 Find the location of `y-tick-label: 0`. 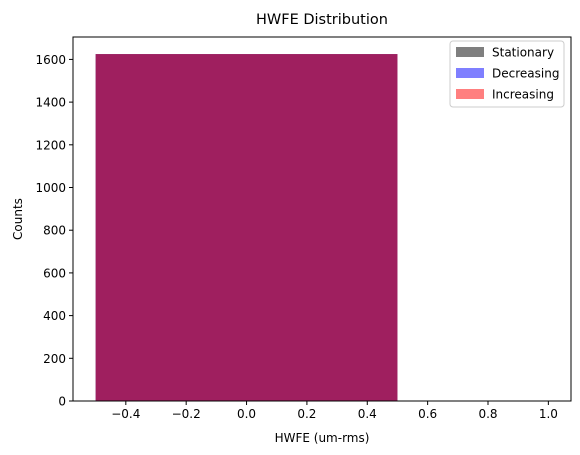

y-tick-label: 0 is located at coordinates (62, 402).